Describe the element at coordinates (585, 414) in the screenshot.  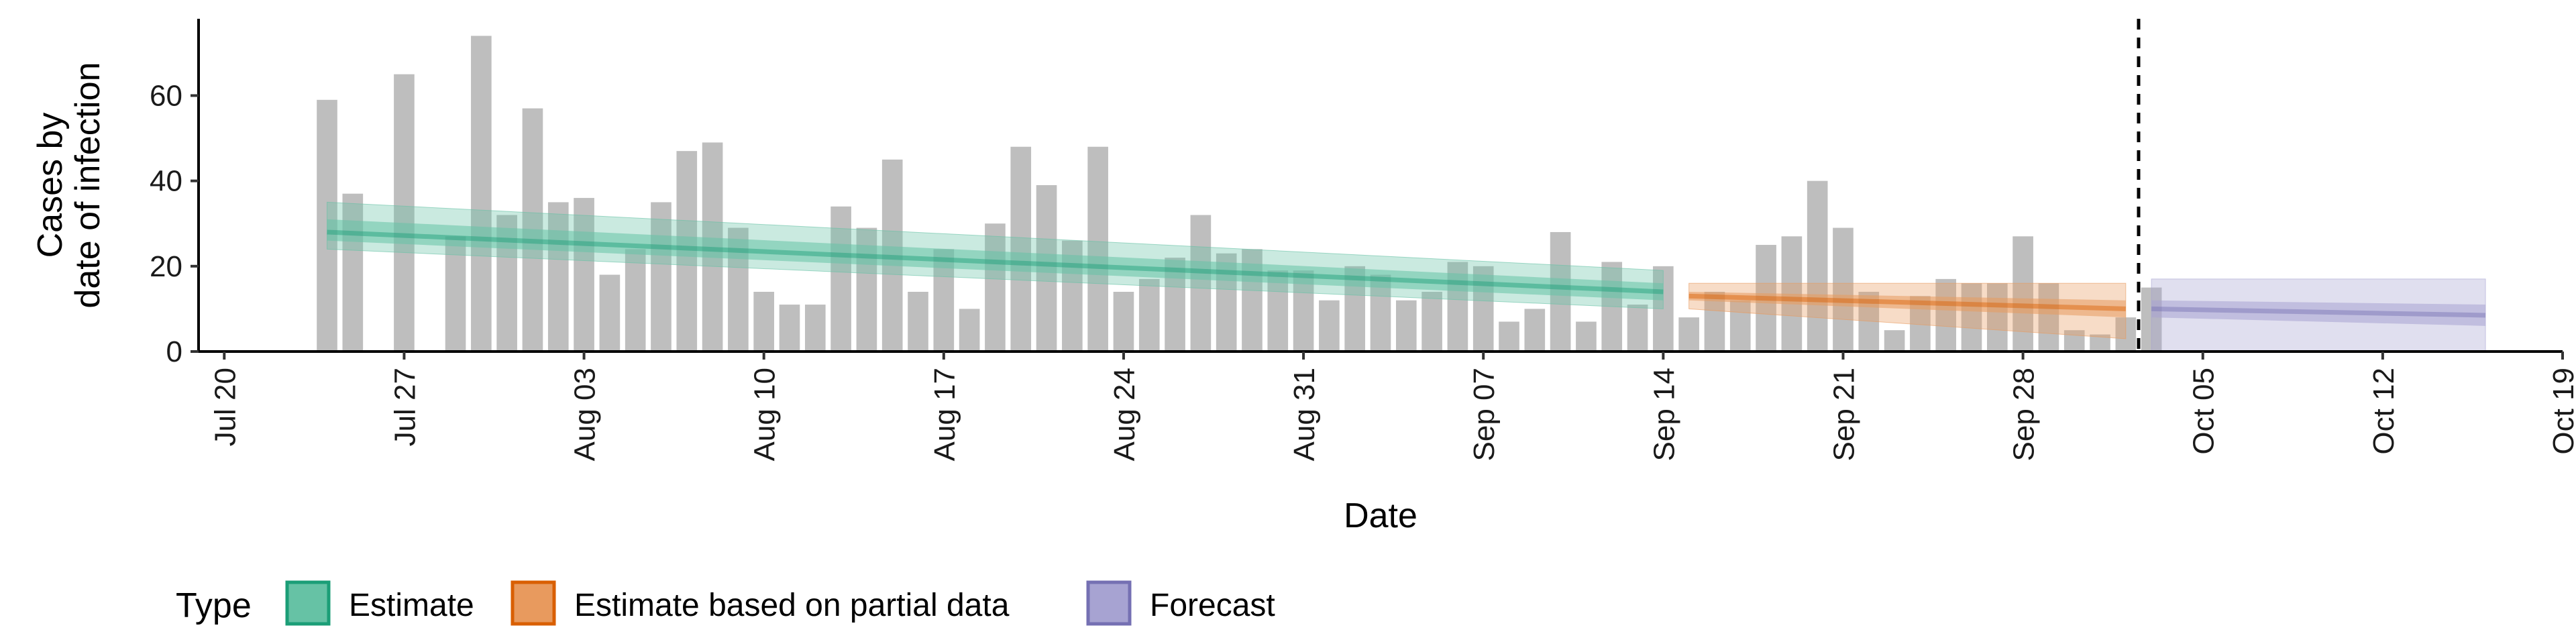
I see `x-tick-label: Aug 03` at that location.